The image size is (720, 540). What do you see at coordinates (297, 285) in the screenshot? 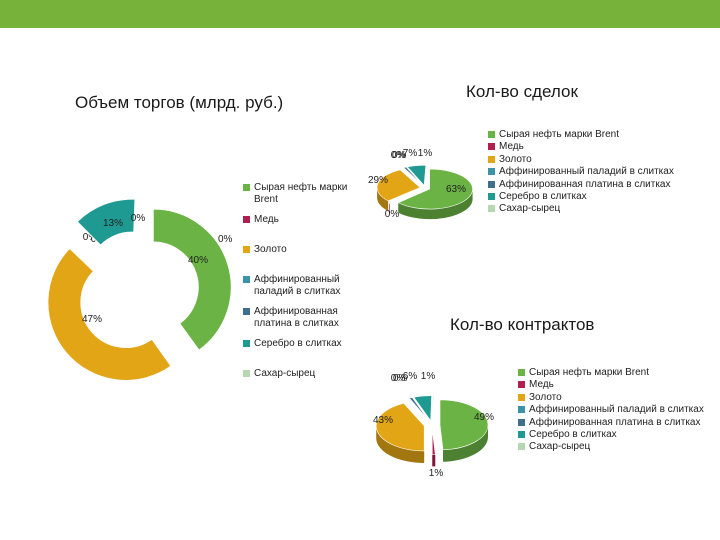
I see `legend1-label-3: Аффинированный паладий в слитках` at bounding box center [297, 285].